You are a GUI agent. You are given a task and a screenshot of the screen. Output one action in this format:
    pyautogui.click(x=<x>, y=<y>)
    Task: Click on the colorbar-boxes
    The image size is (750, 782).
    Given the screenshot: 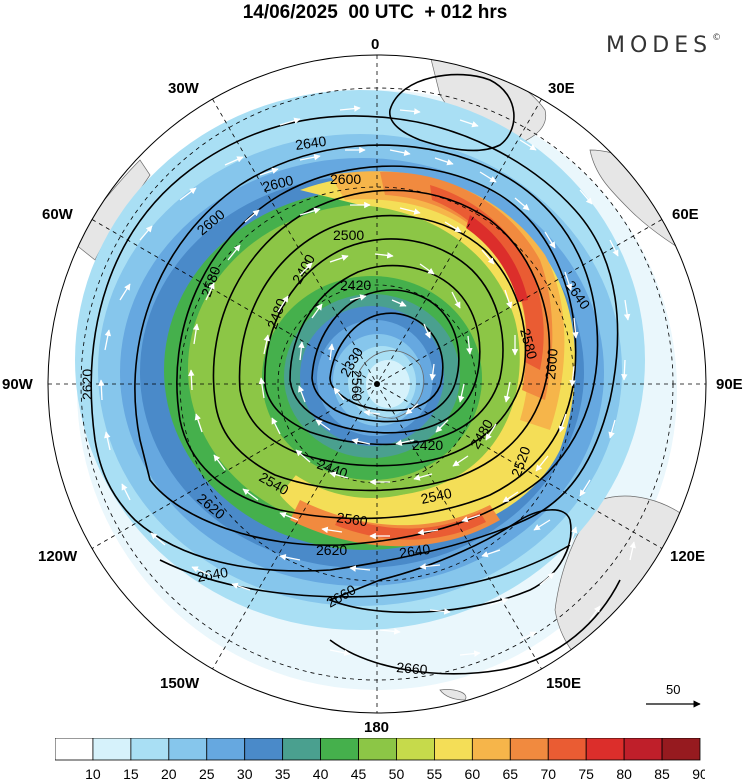 What is the action you would take?
    pyautogui.click(x=378, y=749)
    